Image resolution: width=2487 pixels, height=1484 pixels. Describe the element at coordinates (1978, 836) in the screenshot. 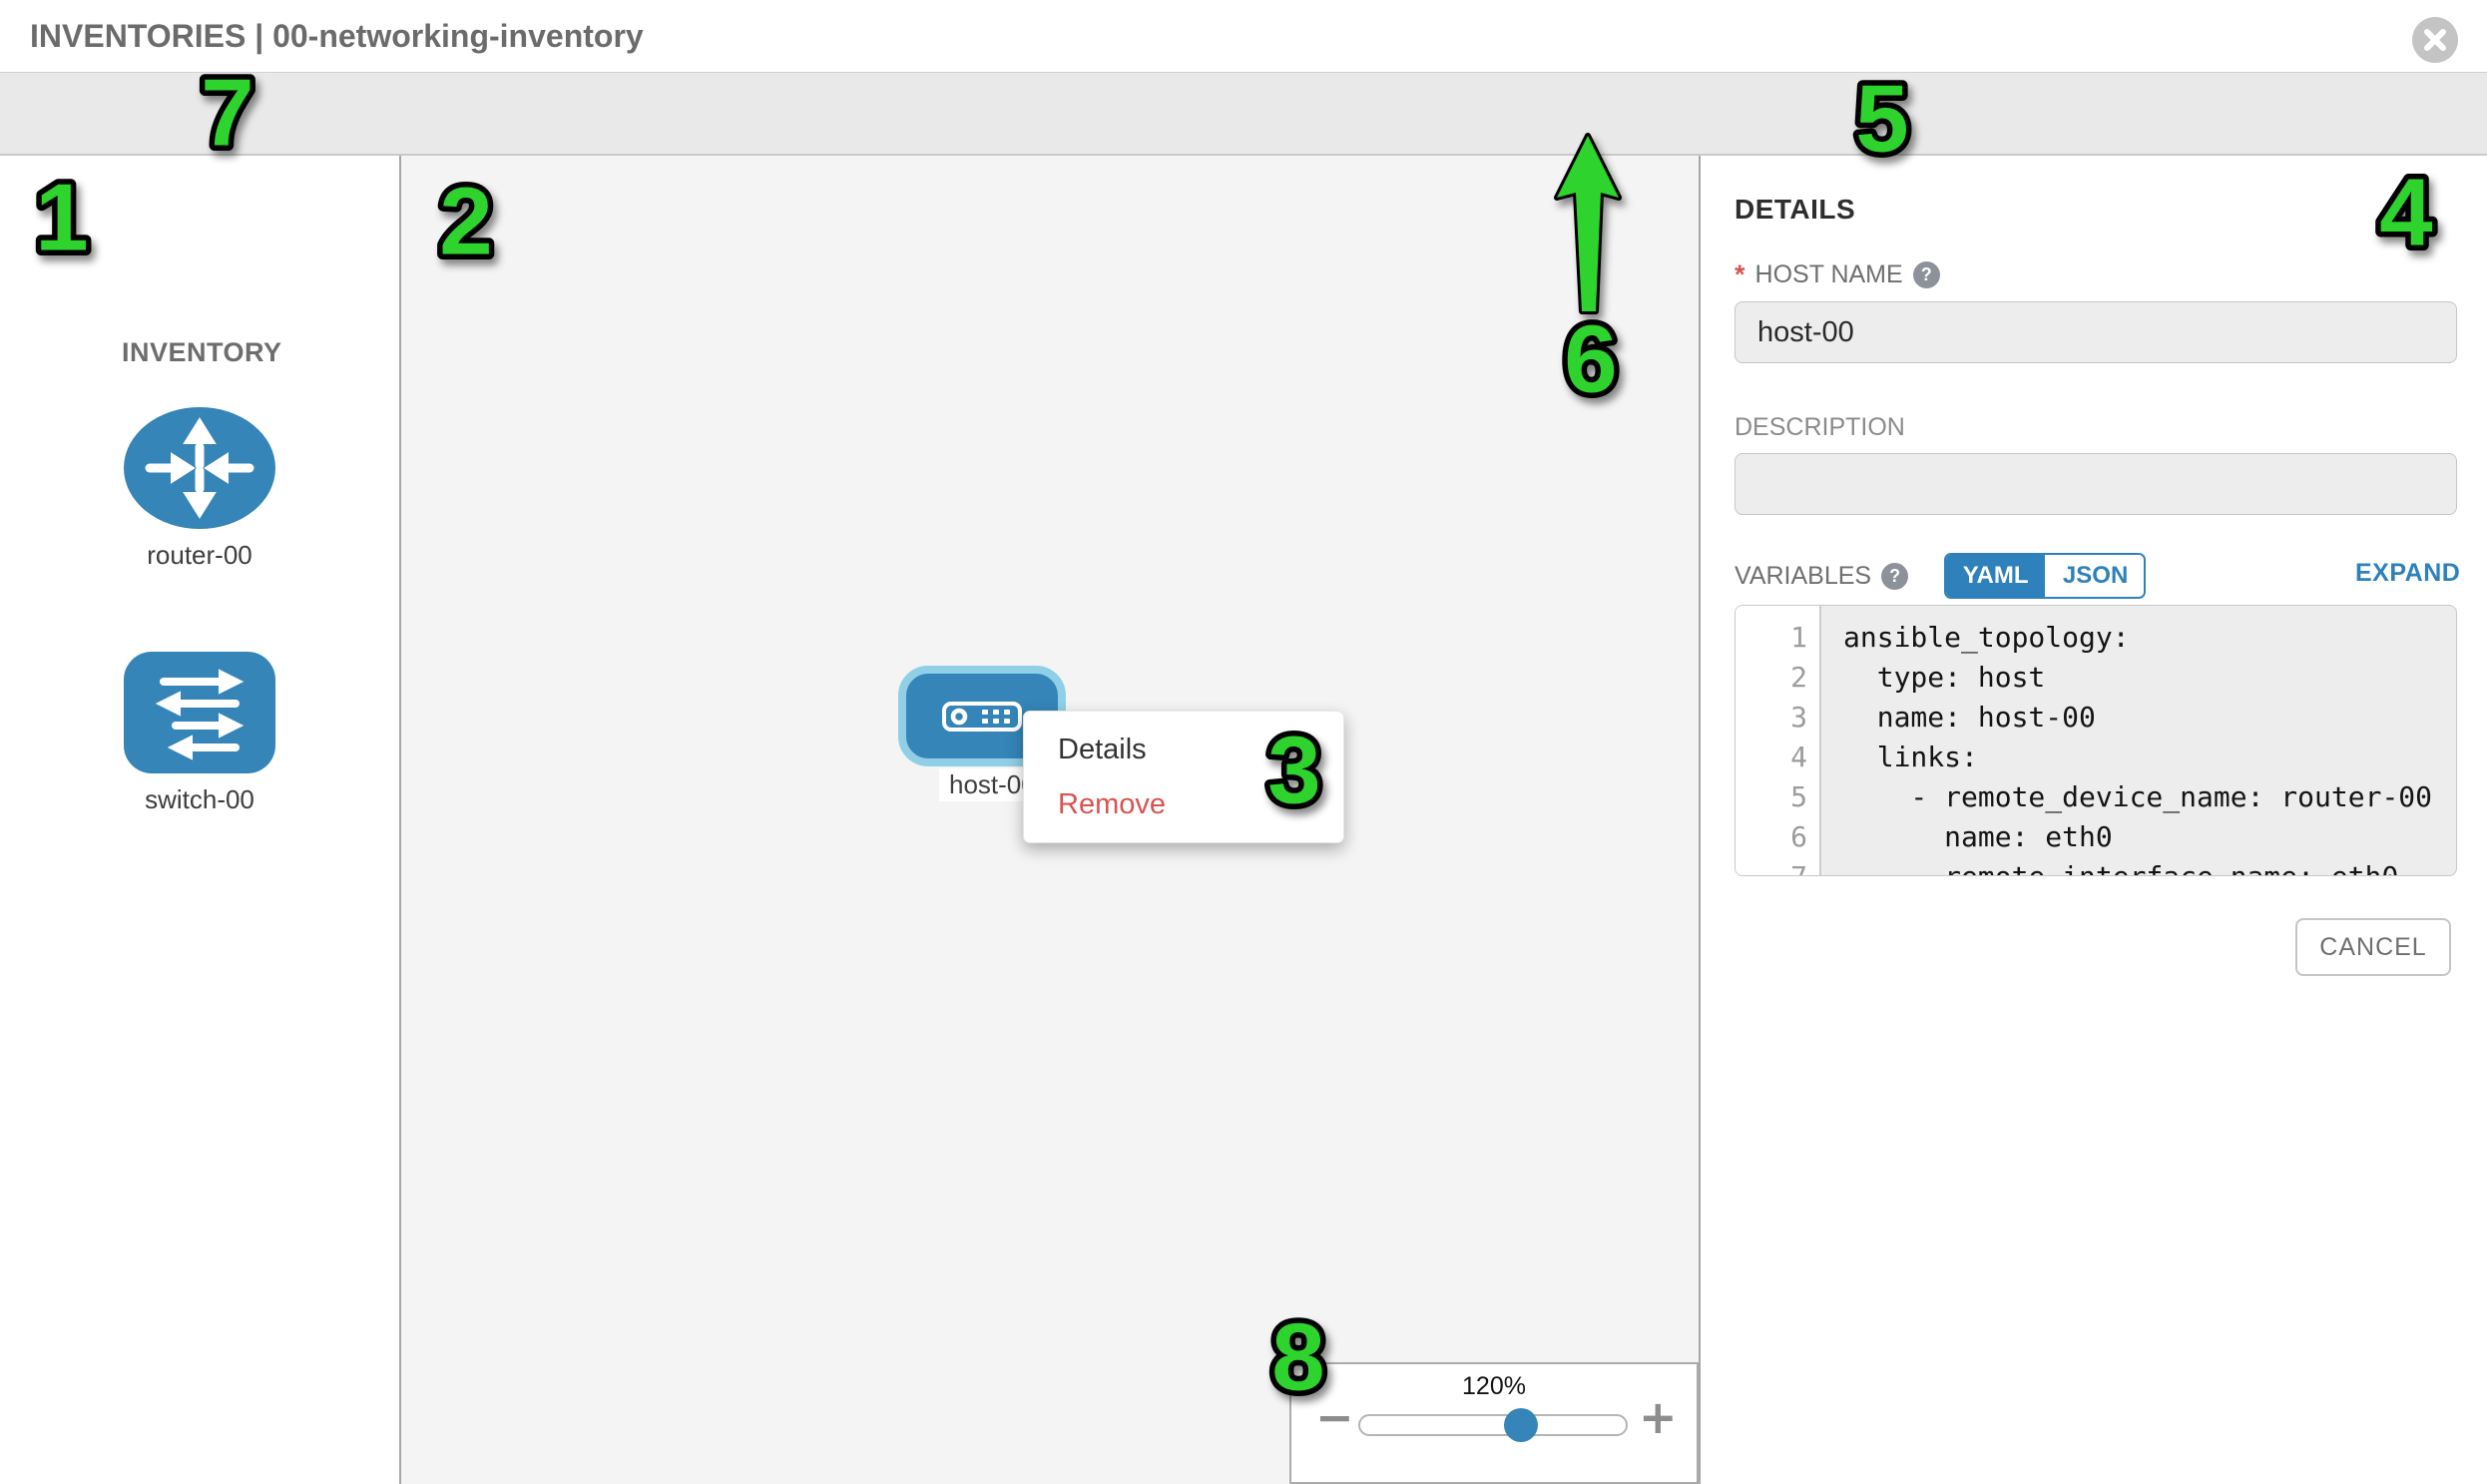

I see `code-line: name: eth0` at that location.